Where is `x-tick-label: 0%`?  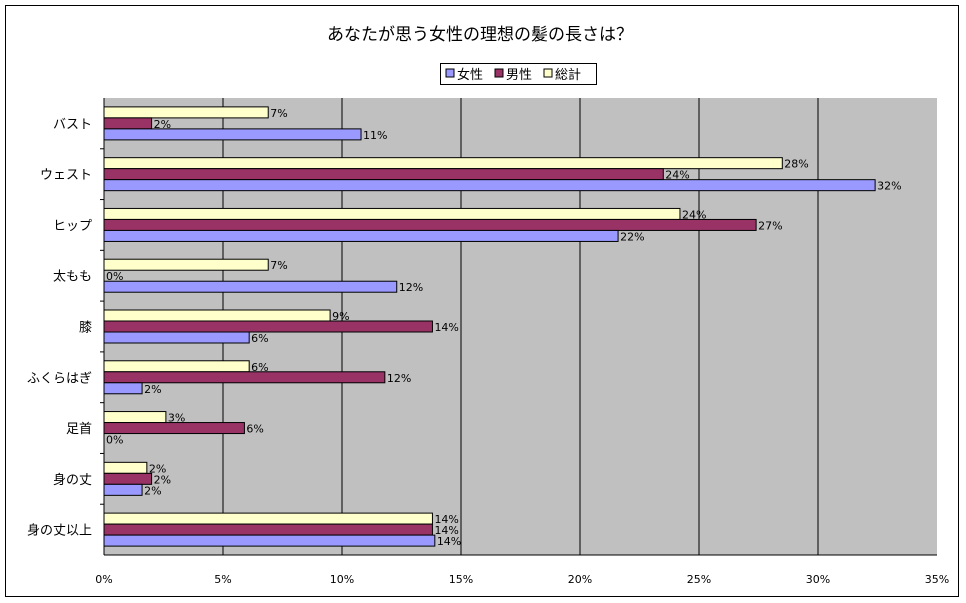
x-tick-label: 0% is located at coordinates (103, 579).